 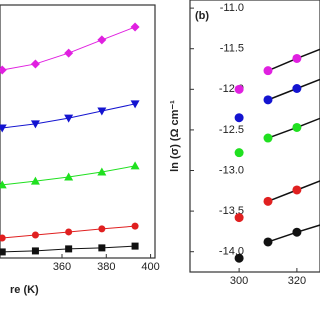 I want to click on x-tick-label: 300, so click(x=239, y=281).